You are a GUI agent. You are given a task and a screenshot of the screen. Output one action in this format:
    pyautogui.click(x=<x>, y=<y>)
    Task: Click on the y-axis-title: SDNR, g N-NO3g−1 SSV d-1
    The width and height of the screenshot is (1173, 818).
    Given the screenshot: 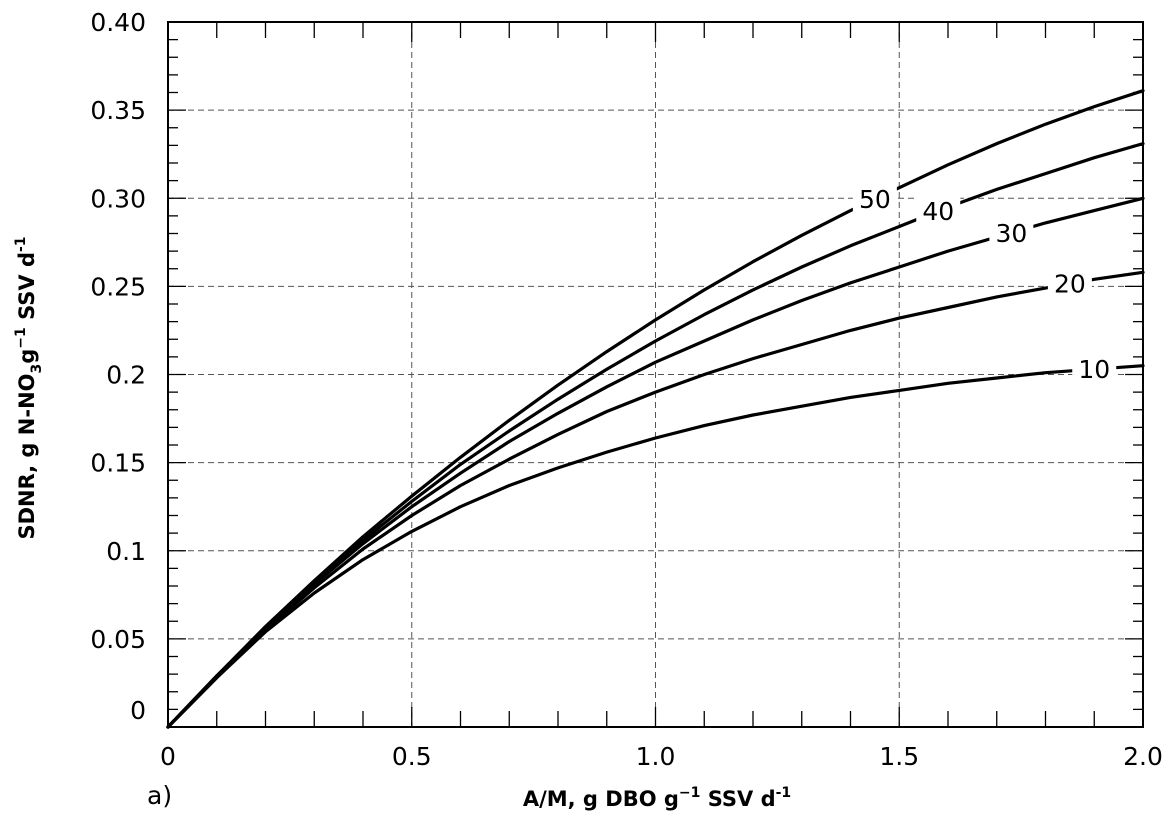 What is the action you would take?
    pyautogui.click(x=29, y=387)
    